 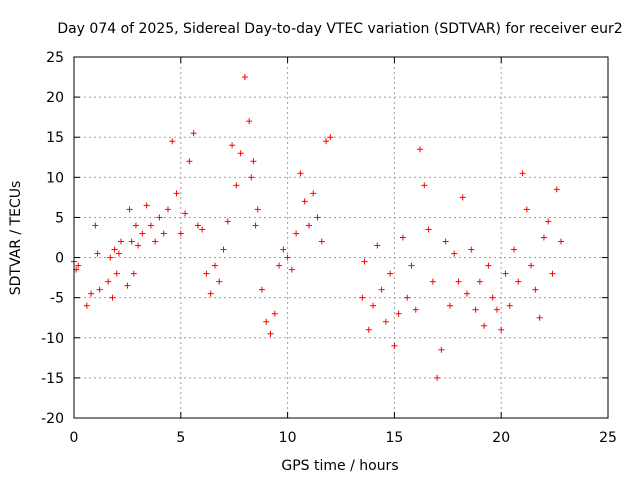 I want to click on y-tick-label: -10, so click(x=52, y=339).